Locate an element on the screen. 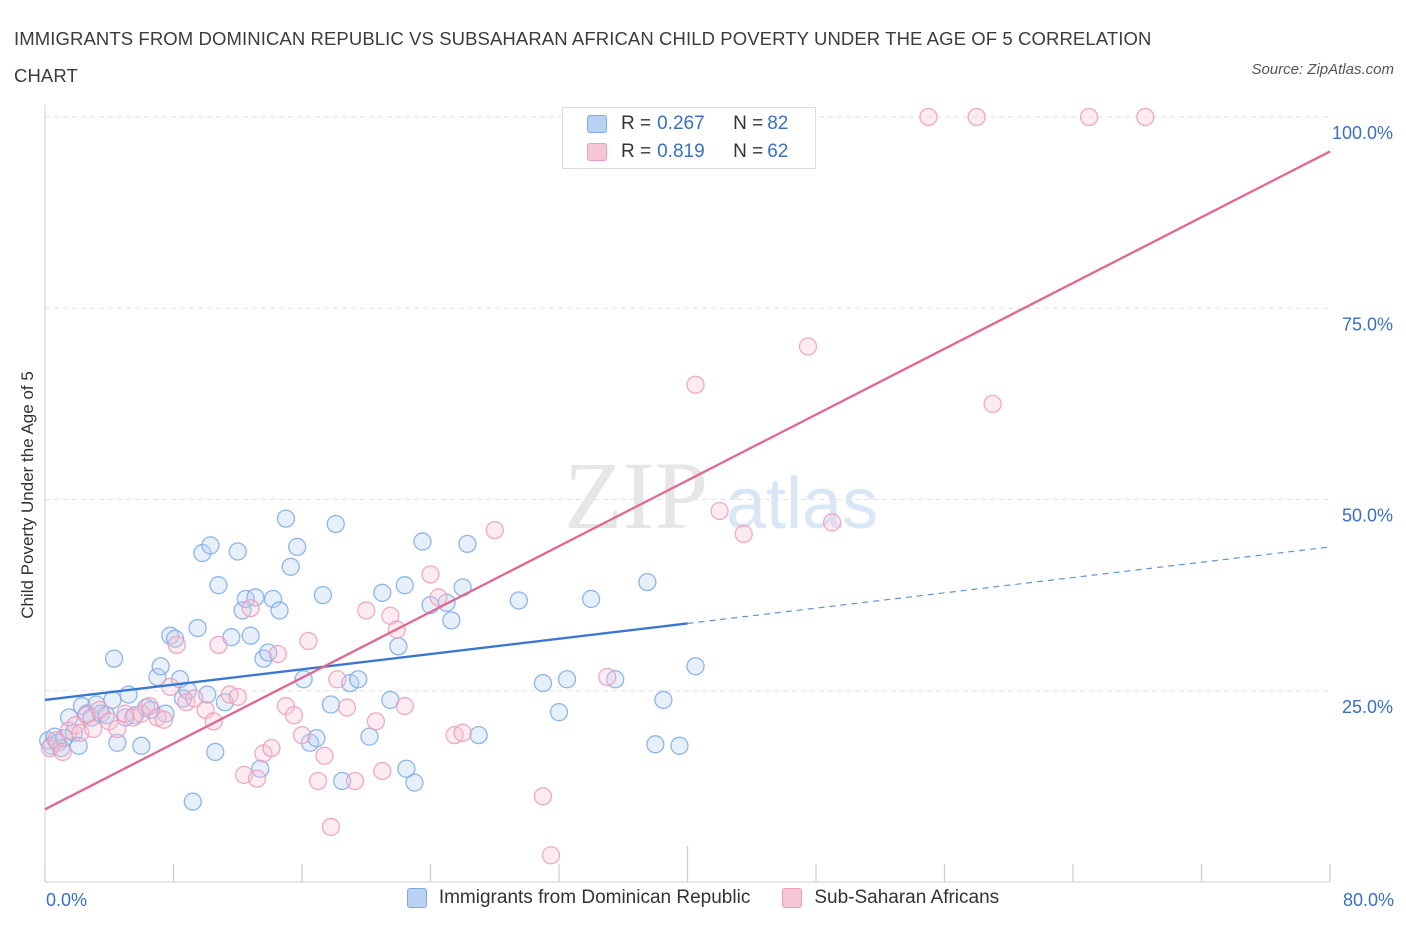  stats-legend-row-pink: R = 0.819 N = 62 is located at coordinates (687, 152).